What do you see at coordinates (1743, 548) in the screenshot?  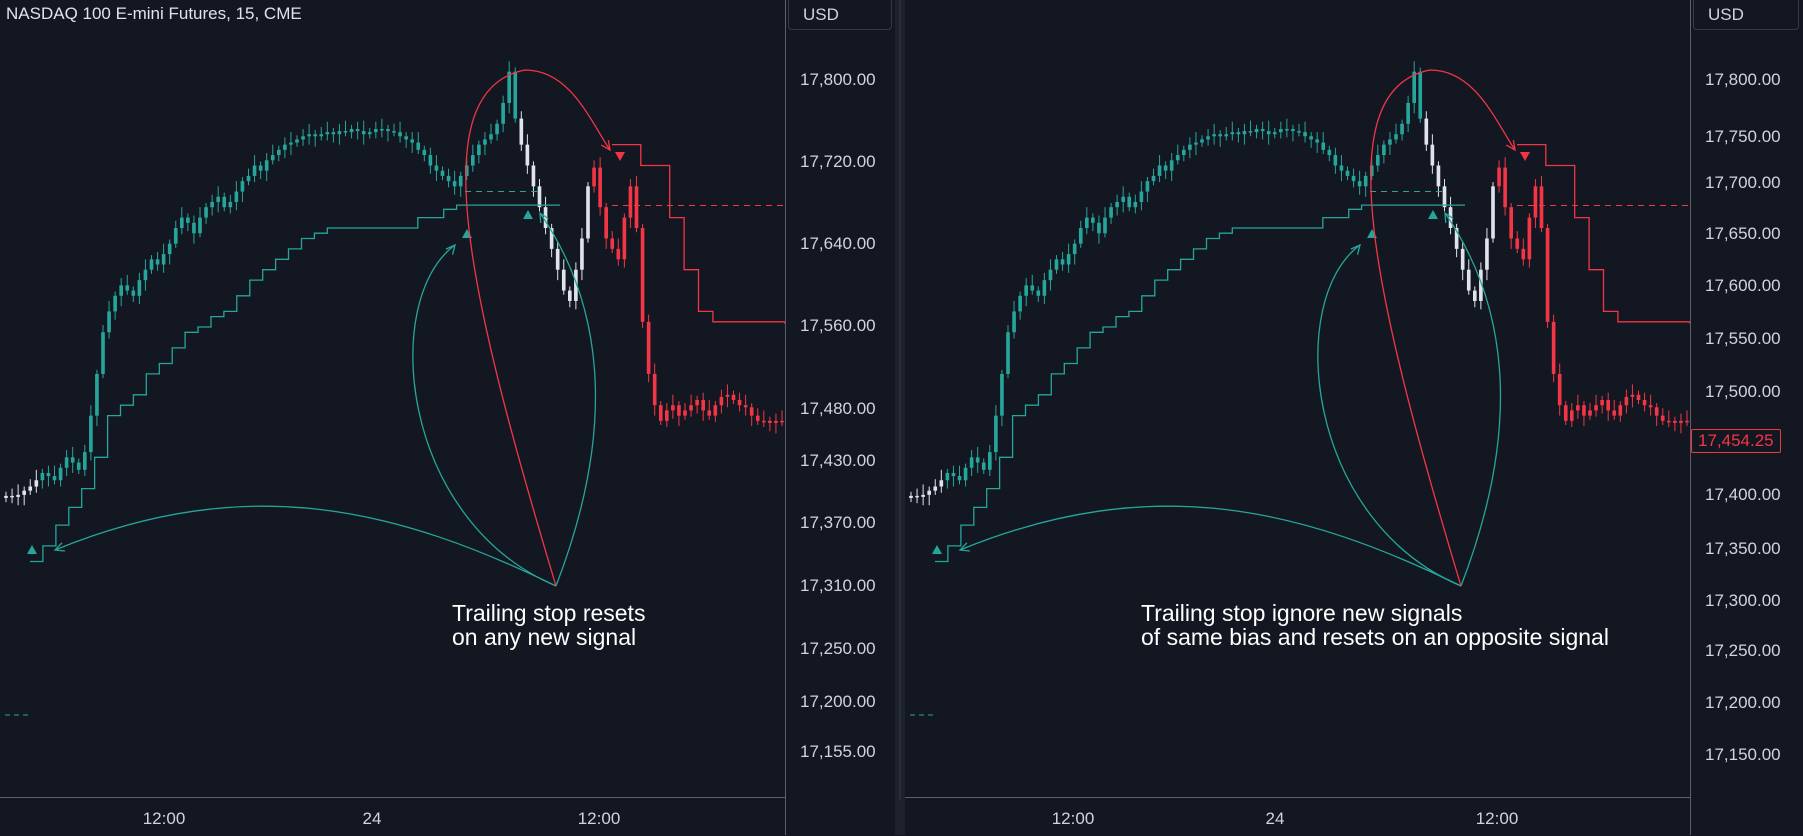 I see `price-tick-label: 17,350.00` at bounding box center [1743, 548].